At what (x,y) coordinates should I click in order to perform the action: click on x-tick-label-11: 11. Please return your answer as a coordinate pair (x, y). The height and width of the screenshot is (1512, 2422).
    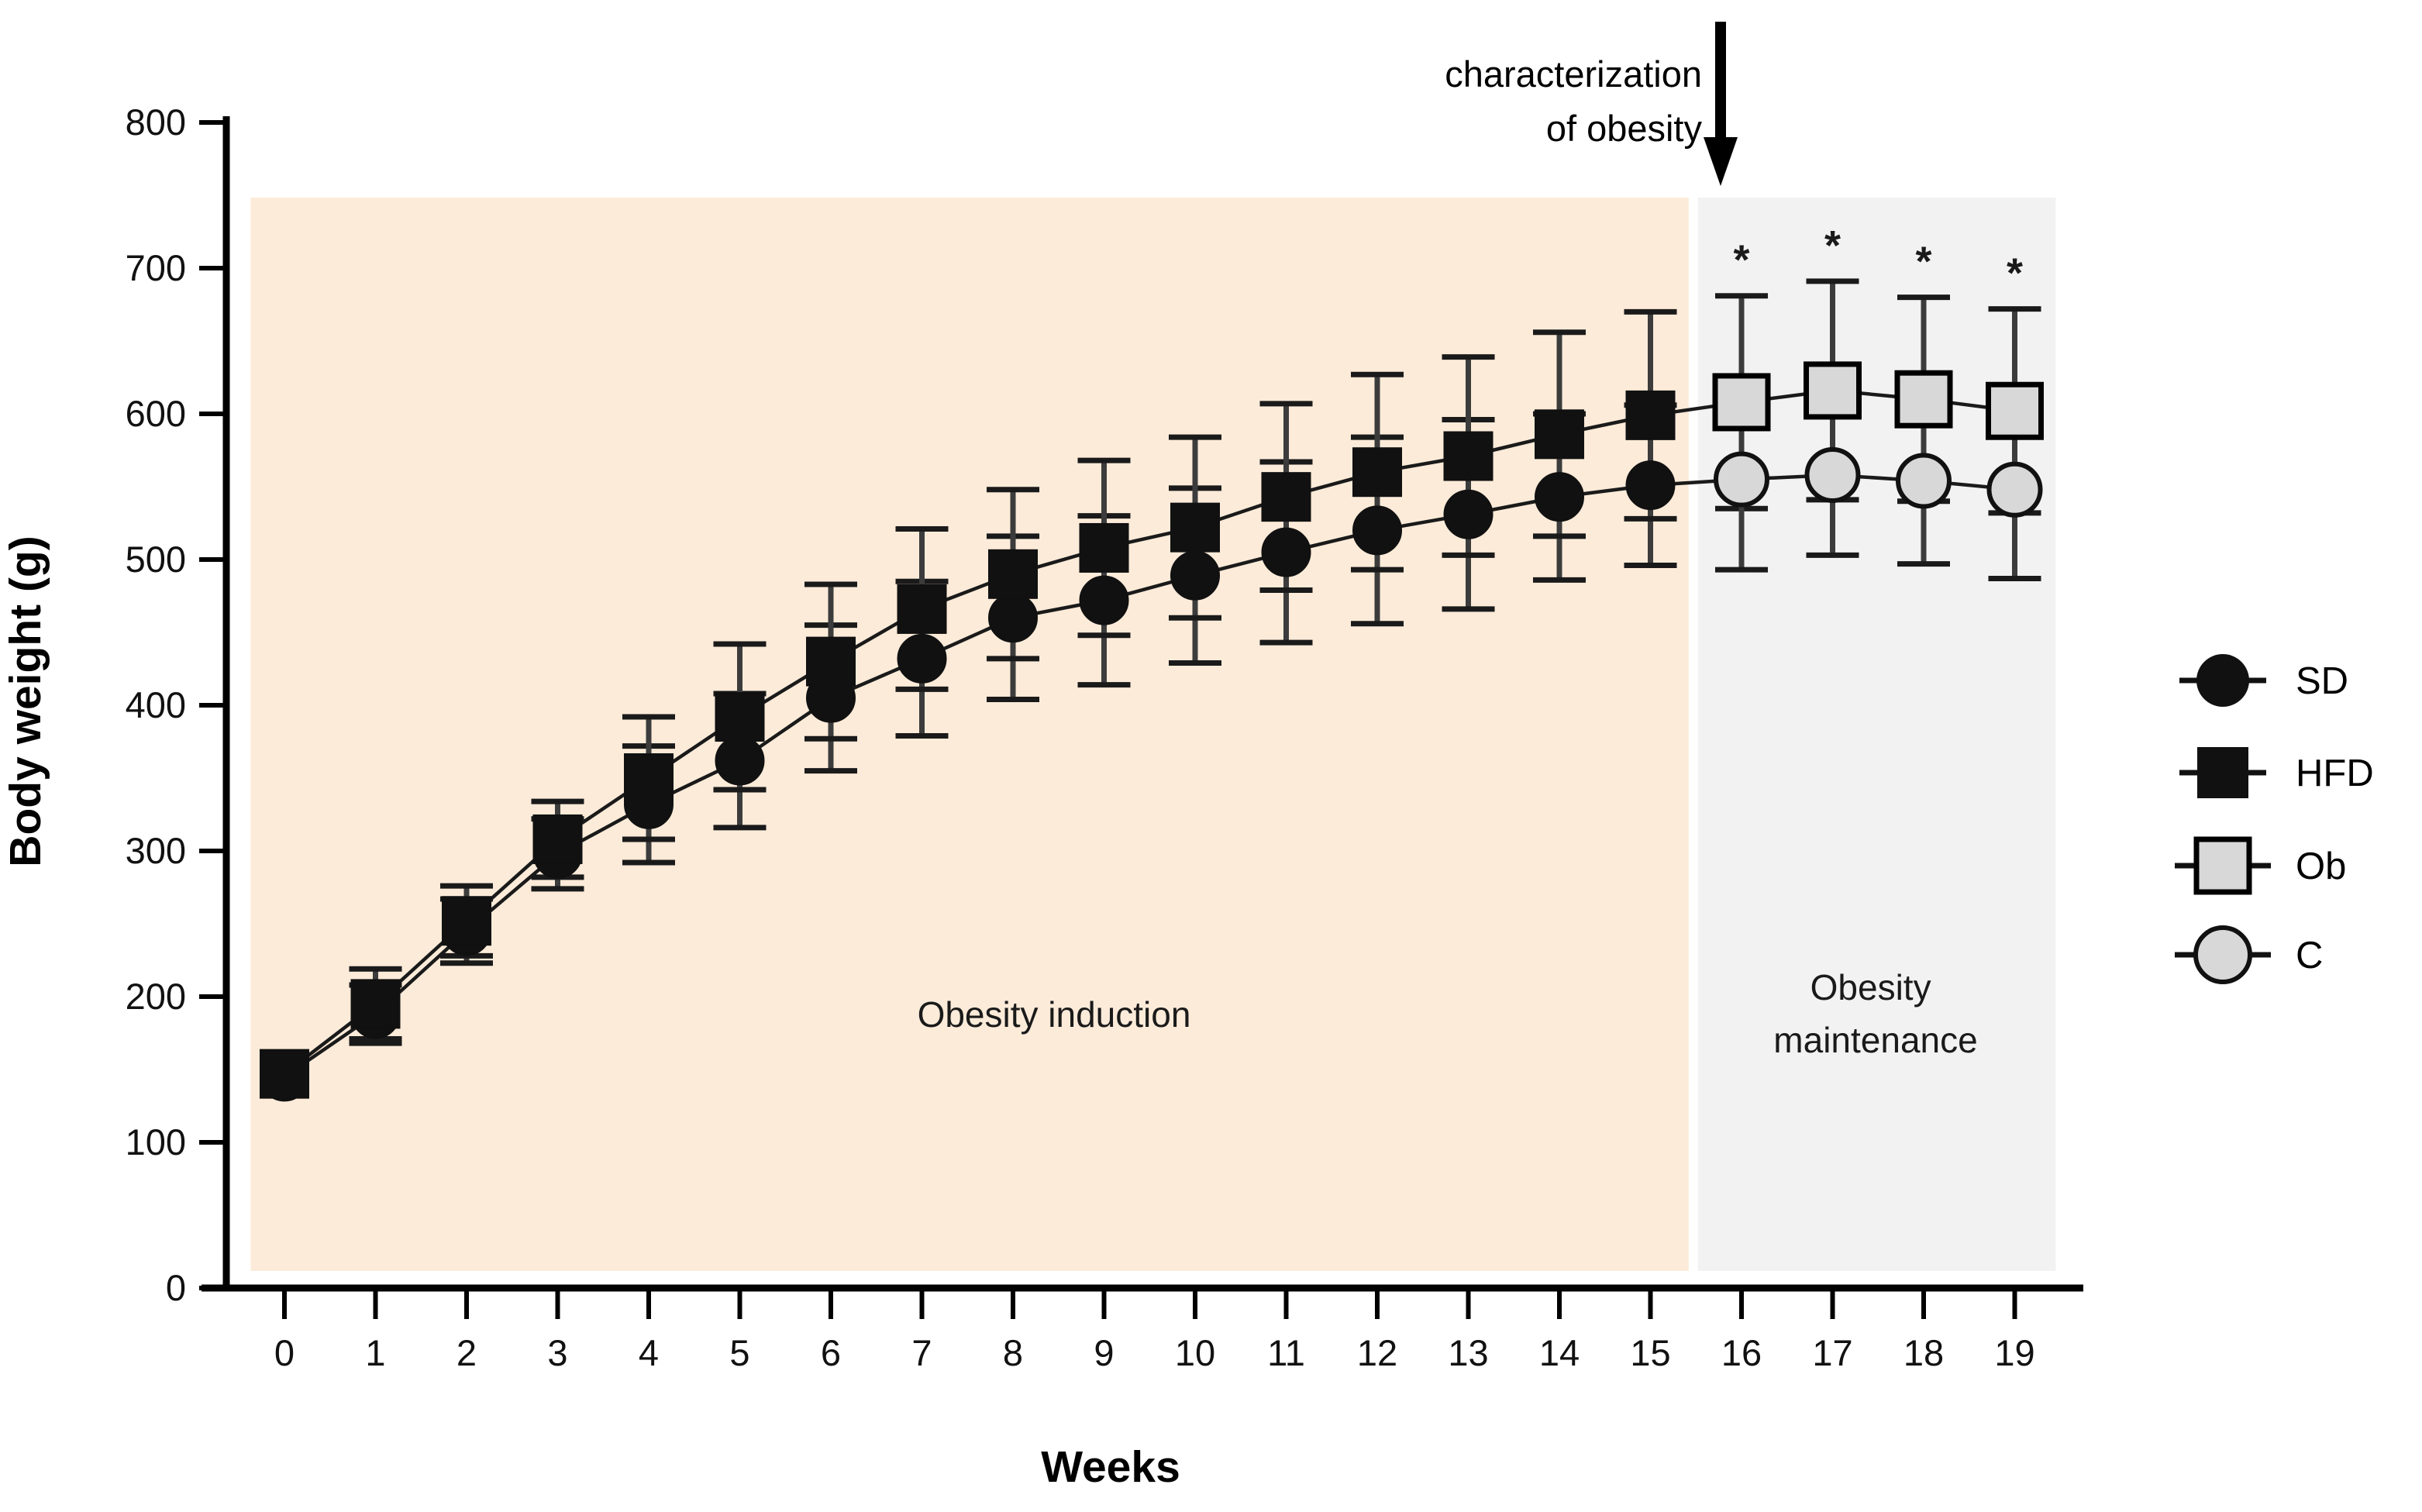
    Looking at the image, I should click on (1286, 1352).